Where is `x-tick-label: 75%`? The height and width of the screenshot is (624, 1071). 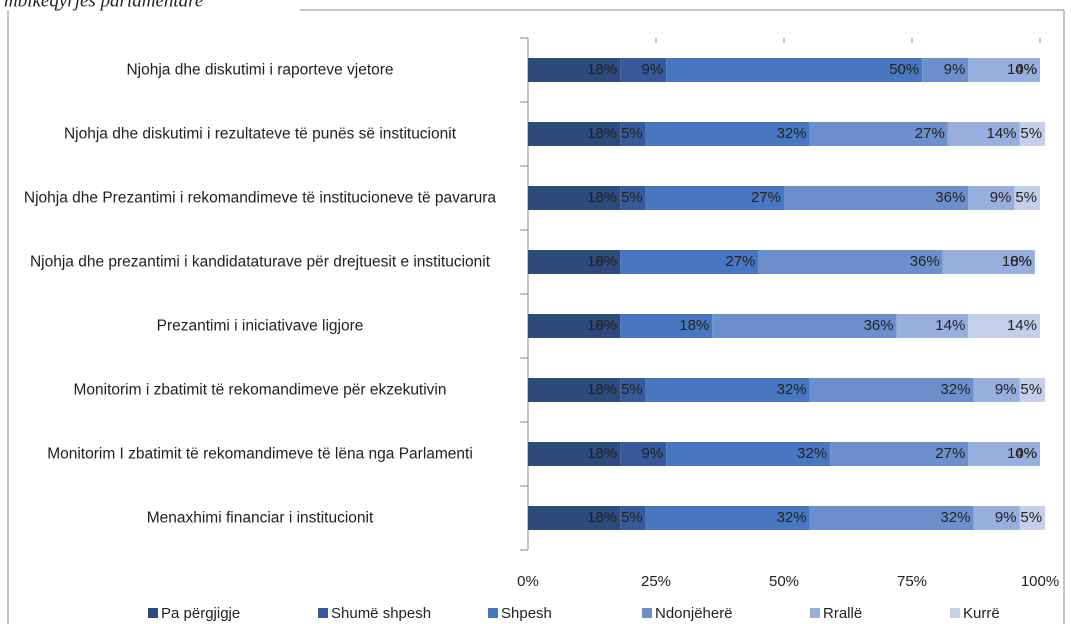 x-tick-label: 75% is located at coordinates (912, 581).